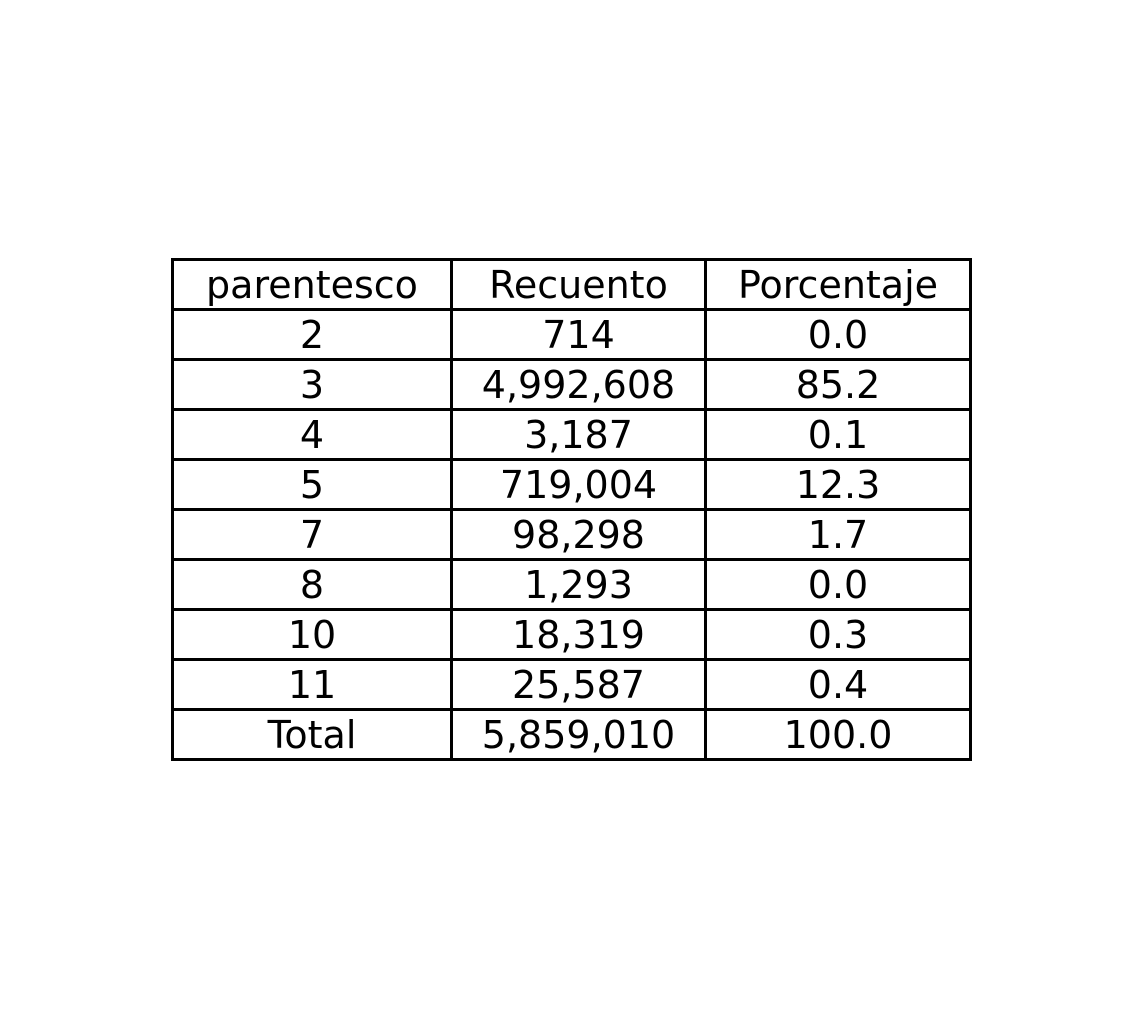 The image size is (1140, 1020). Describe the element at coordinates (838, 284) in the screenshot. I see `column-header-porcentaje: Porcentaje` at that location.